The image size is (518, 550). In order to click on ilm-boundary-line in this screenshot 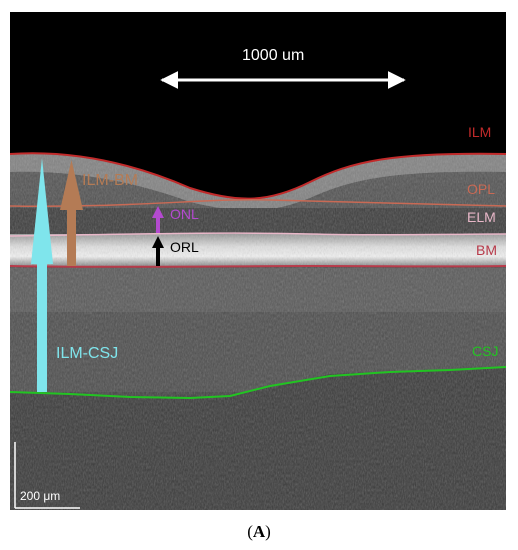, I will do `click(258, 176)`.